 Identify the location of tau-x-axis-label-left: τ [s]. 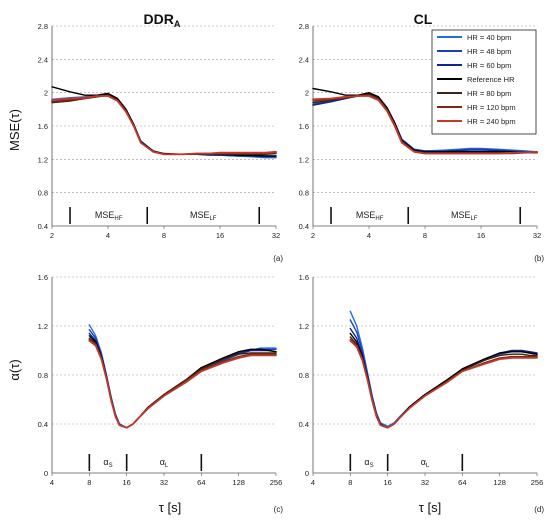
(170, 507).